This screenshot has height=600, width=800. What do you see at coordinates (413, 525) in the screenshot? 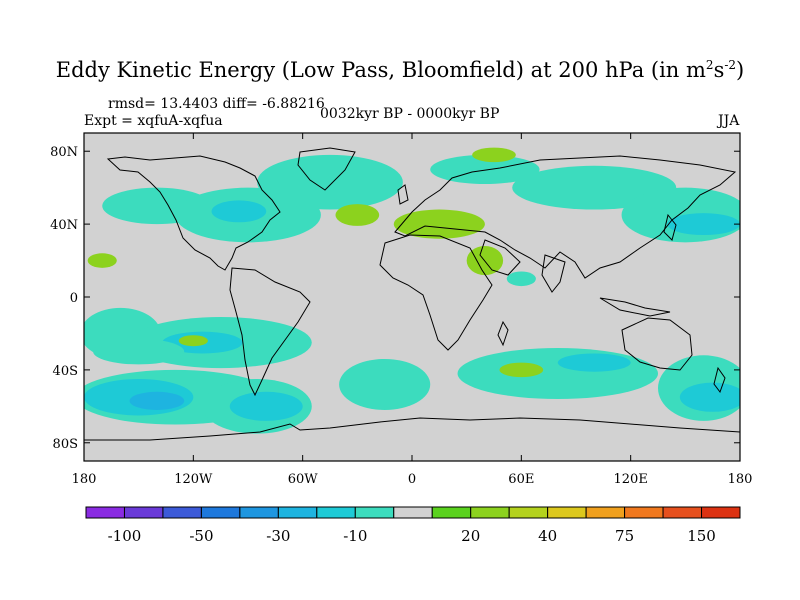
I see `colorbar: -100 -50 -30 -10 20 40 75 150` at bounding box center [413, 525].